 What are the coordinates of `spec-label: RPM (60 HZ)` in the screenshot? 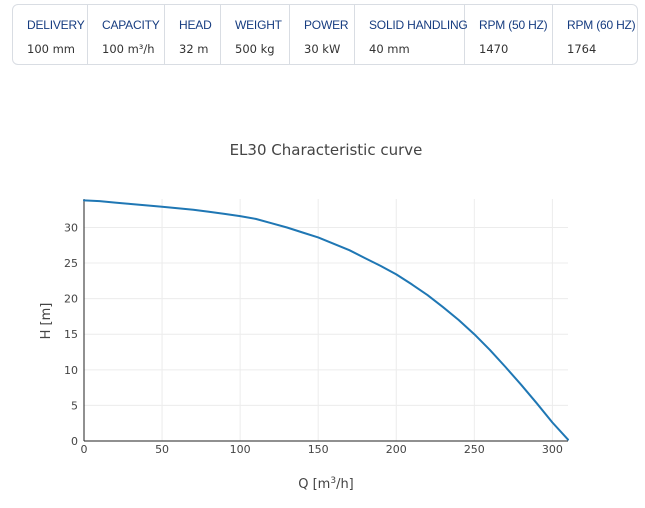 It's located at (601, 25).